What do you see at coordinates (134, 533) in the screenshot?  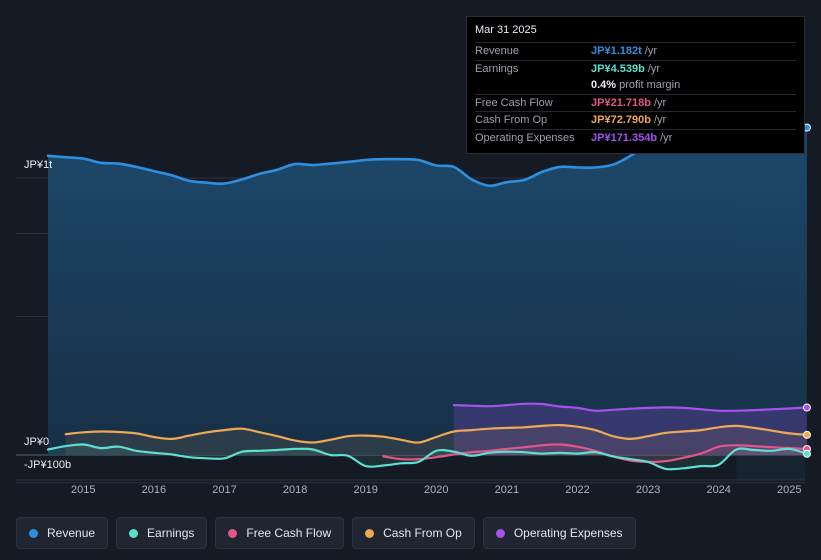 I see `earnings-dot-icon` at bounding box center [134, 533].